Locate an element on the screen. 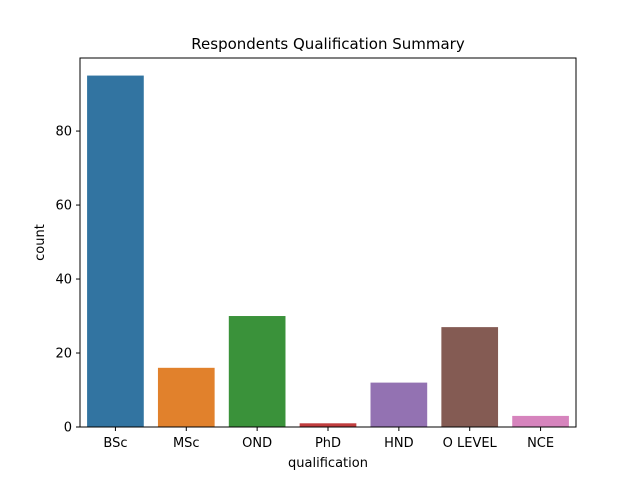 The height and width of the screenshot is (480, 640). bar-msc is located at coordinates (186, 397).